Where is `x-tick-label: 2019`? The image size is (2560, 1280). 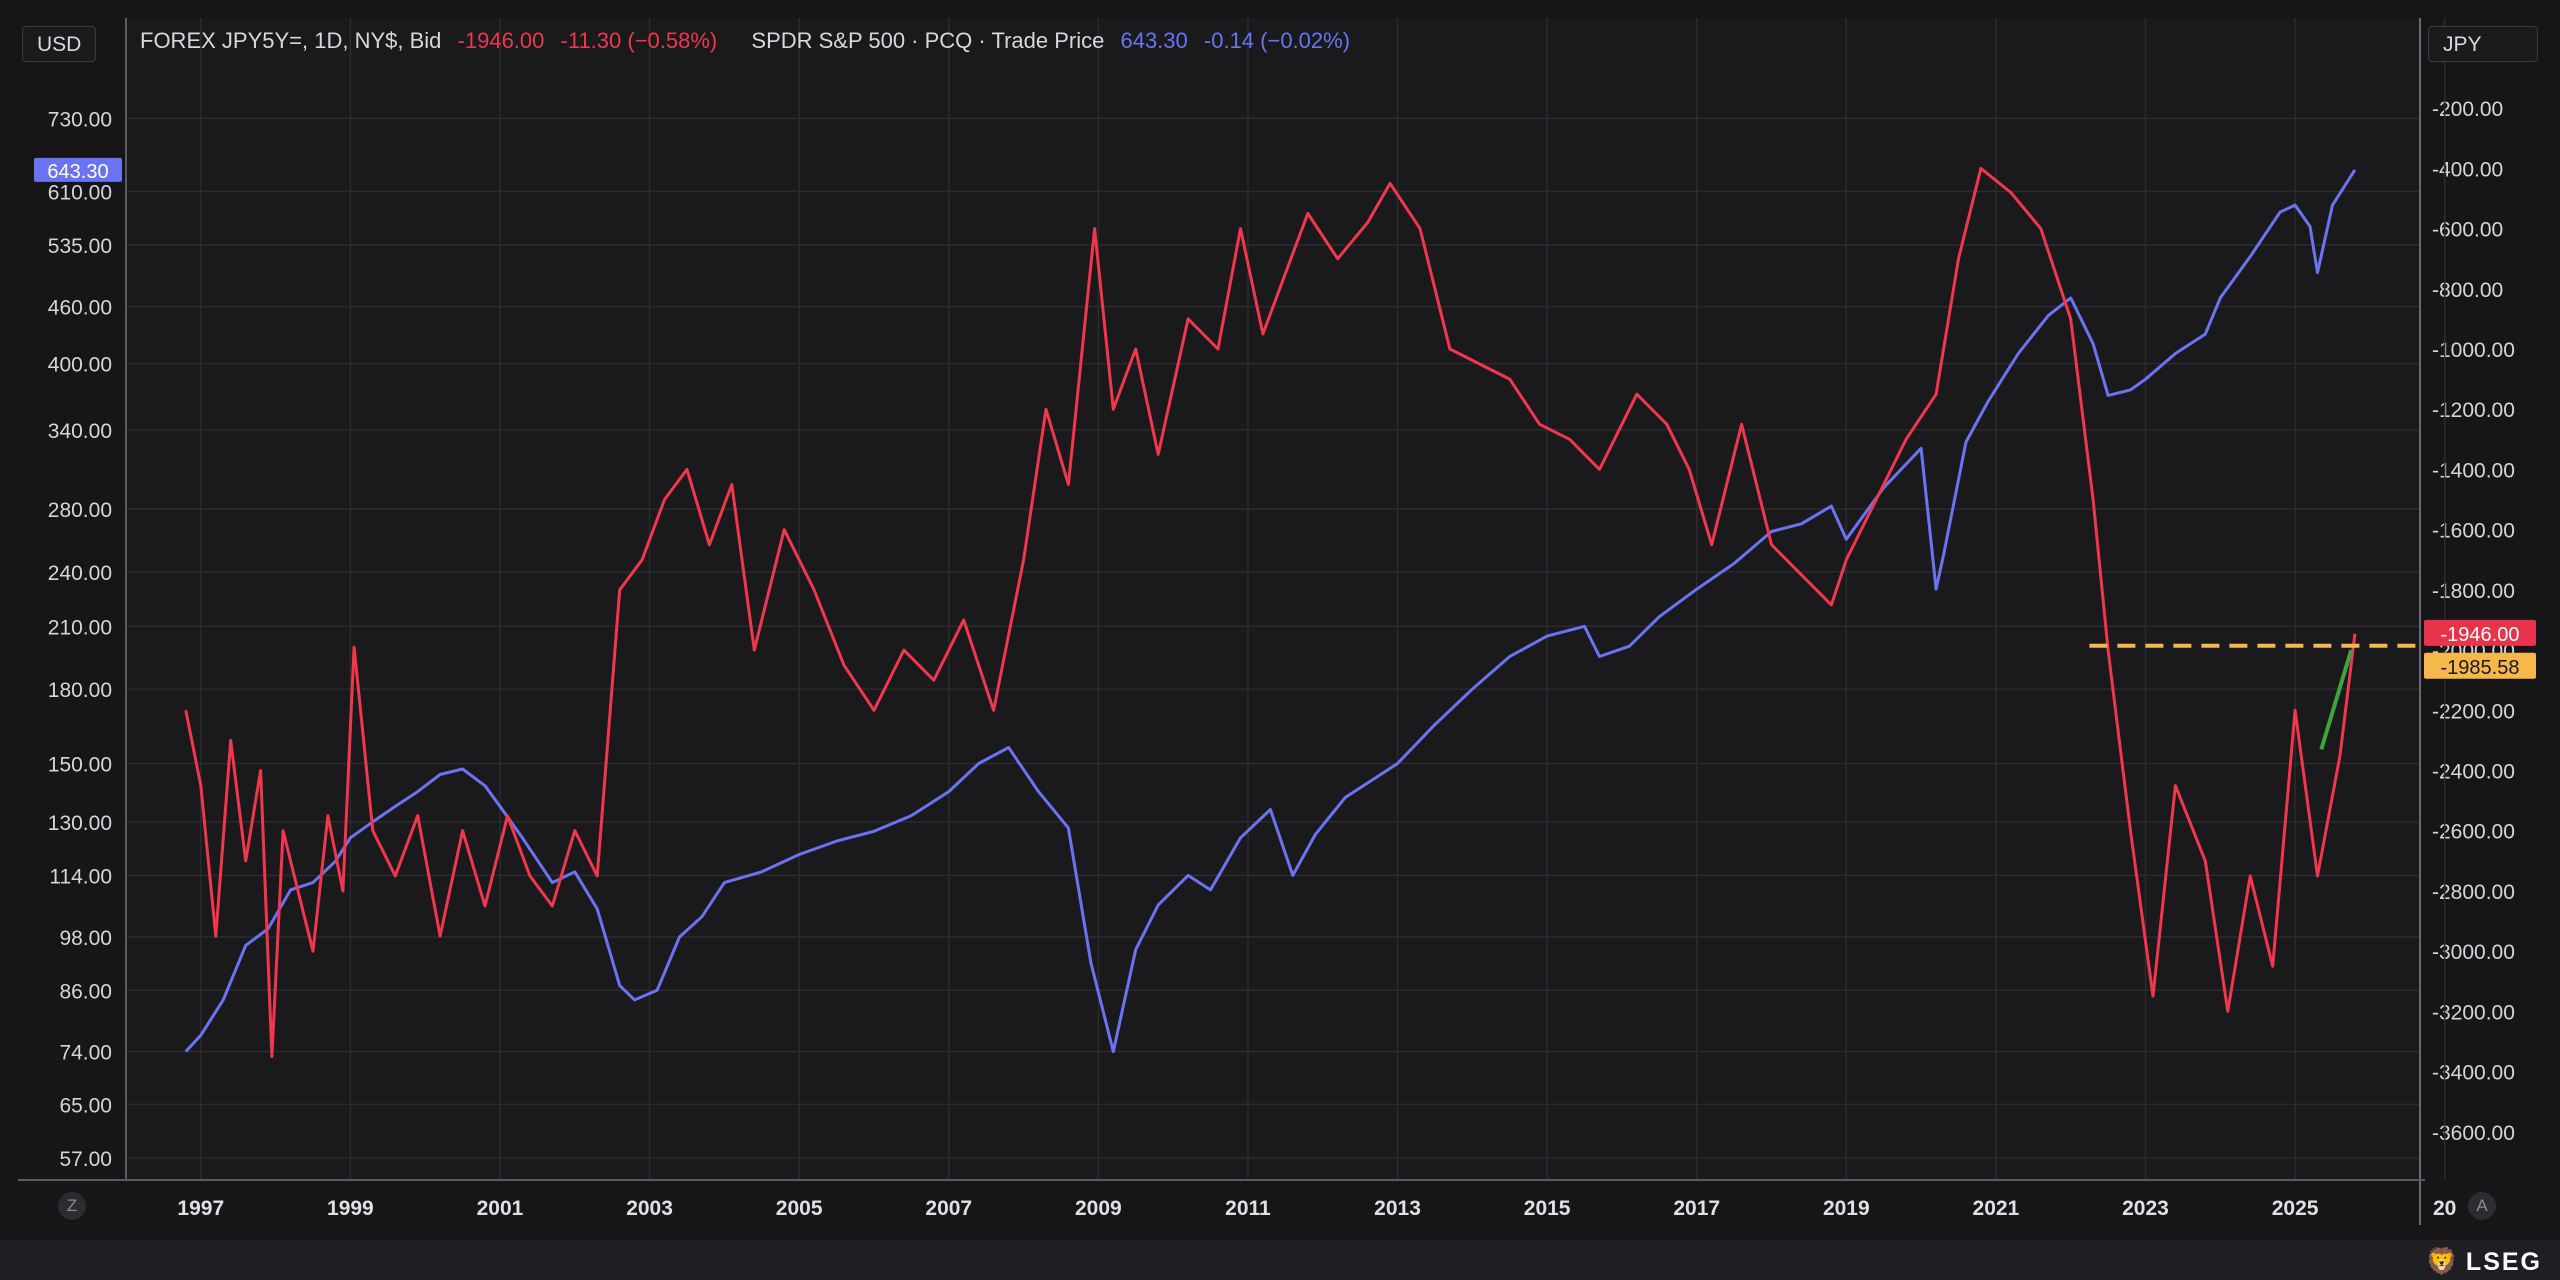
x-tick-label: 2019 is located at coordinates (1846, 1208).